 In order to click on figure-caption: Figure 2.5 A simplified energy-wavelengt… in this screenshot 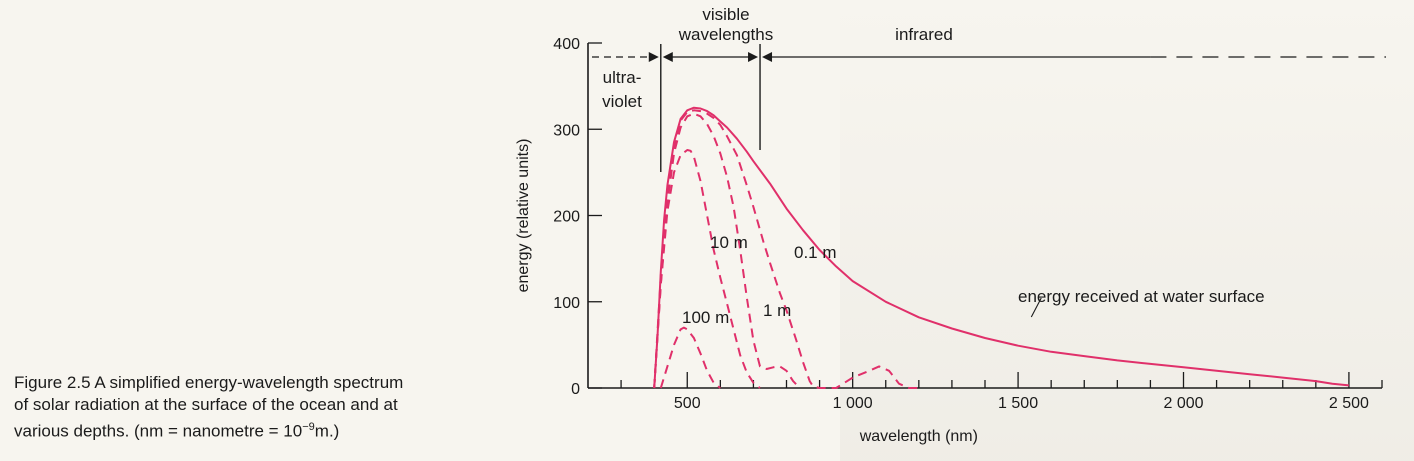, I will do `click(249, 407)`.